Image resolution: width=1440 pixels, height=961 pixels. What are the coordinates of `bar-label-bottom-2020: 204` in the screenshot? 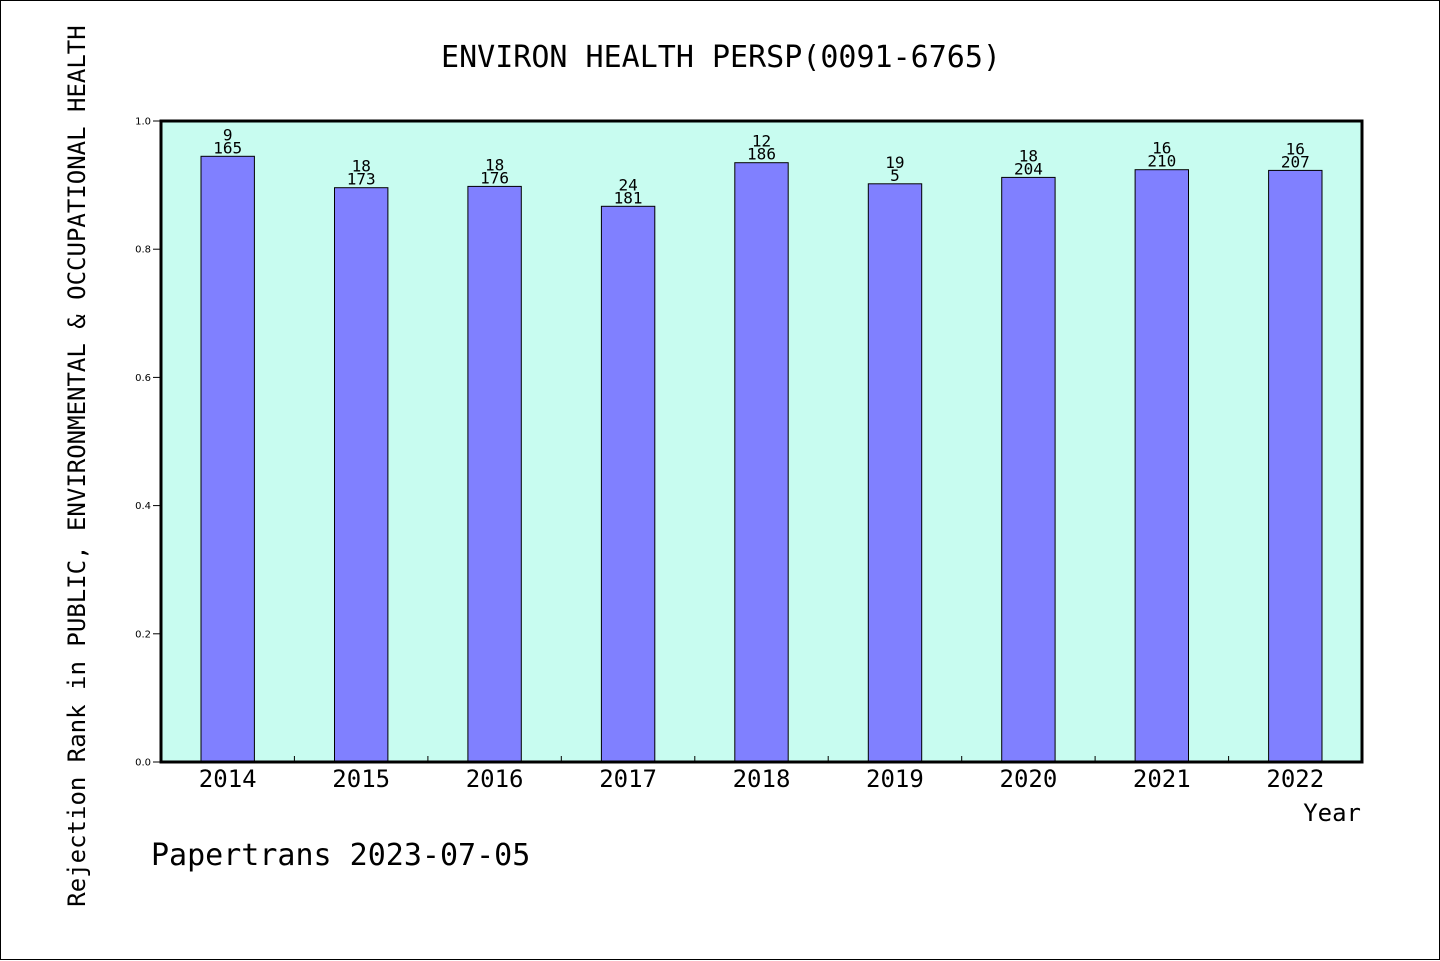 It's located at (1028, 168).